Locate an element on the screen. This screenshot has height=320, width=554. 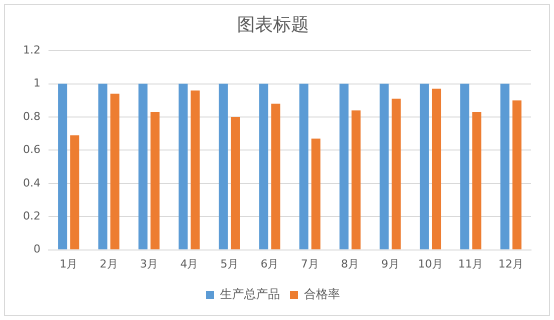
y-tick-label: 1.2 is located at coordinates (31, 49).